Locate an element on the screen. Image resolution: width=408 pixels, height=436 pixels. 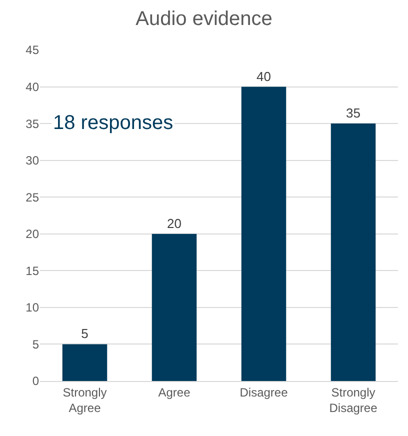
x-tick-label: Agree is located at coordinates (174, 392).